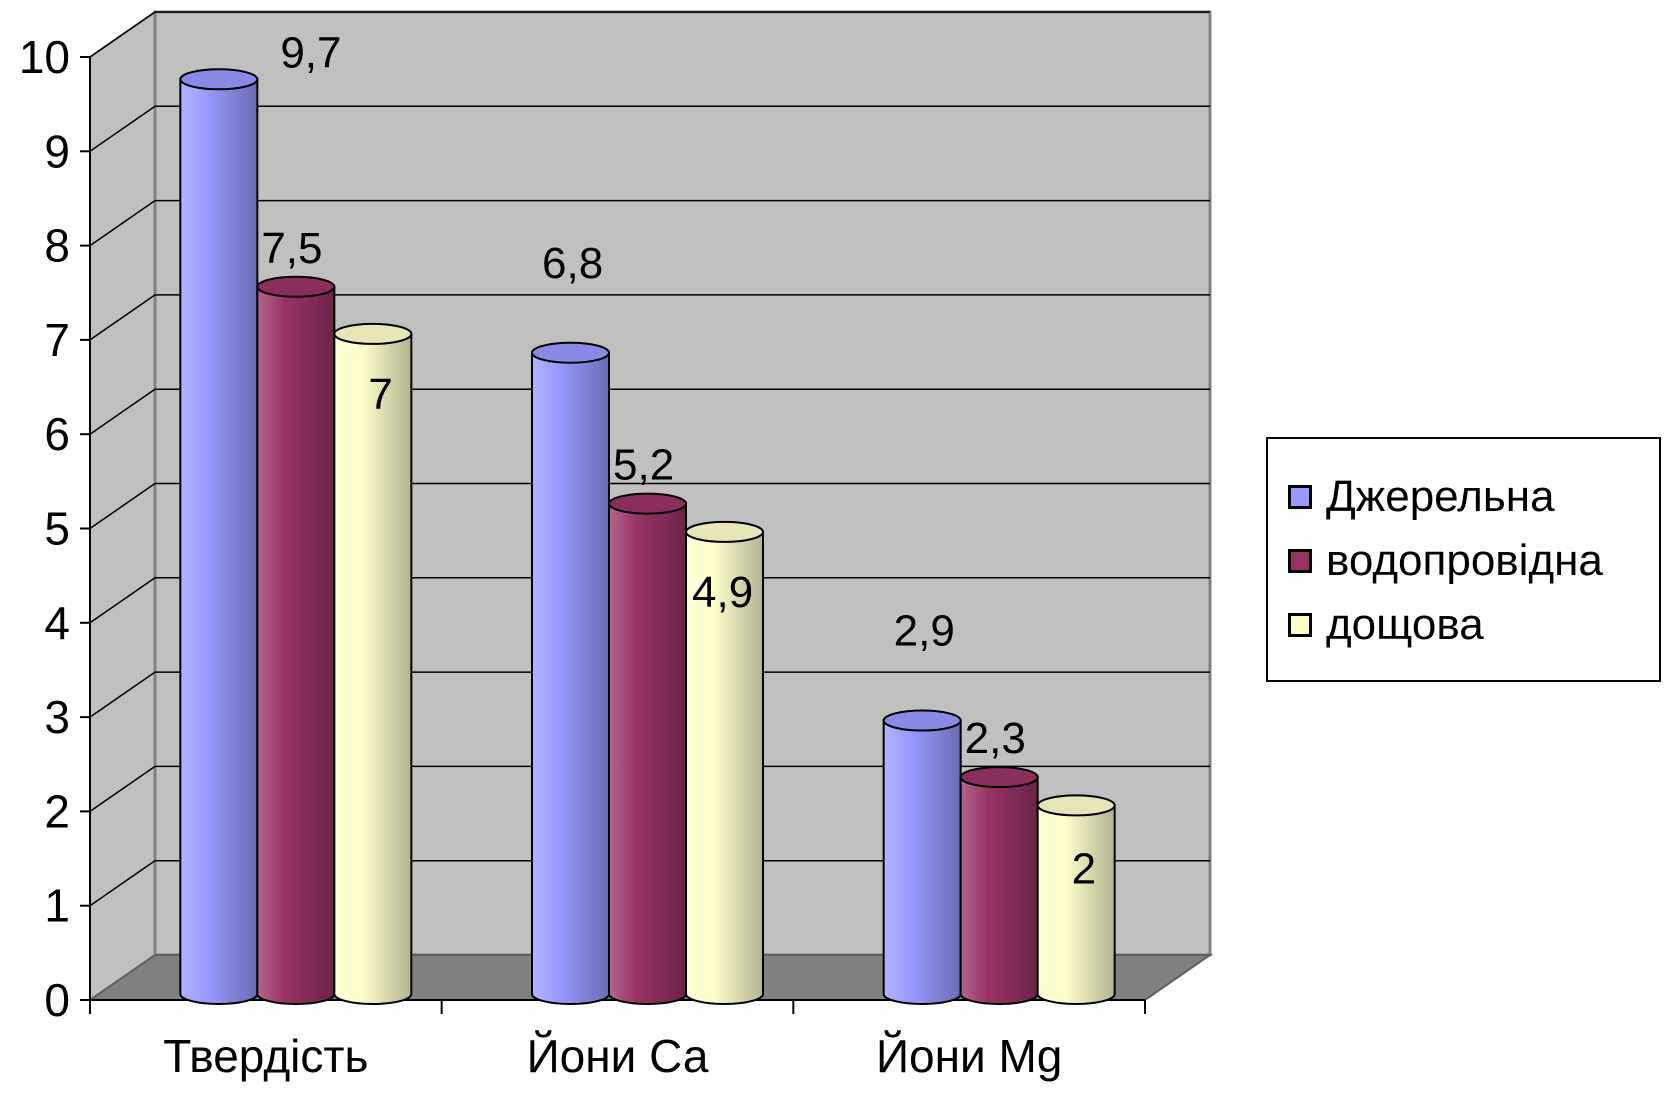 Image resolution: width=1665 pixels, height=1093 pixels. Describe the element at coordinates (1300, 561) in the screenshot. I see `legend-swatch-vodoprovidna` at that location.